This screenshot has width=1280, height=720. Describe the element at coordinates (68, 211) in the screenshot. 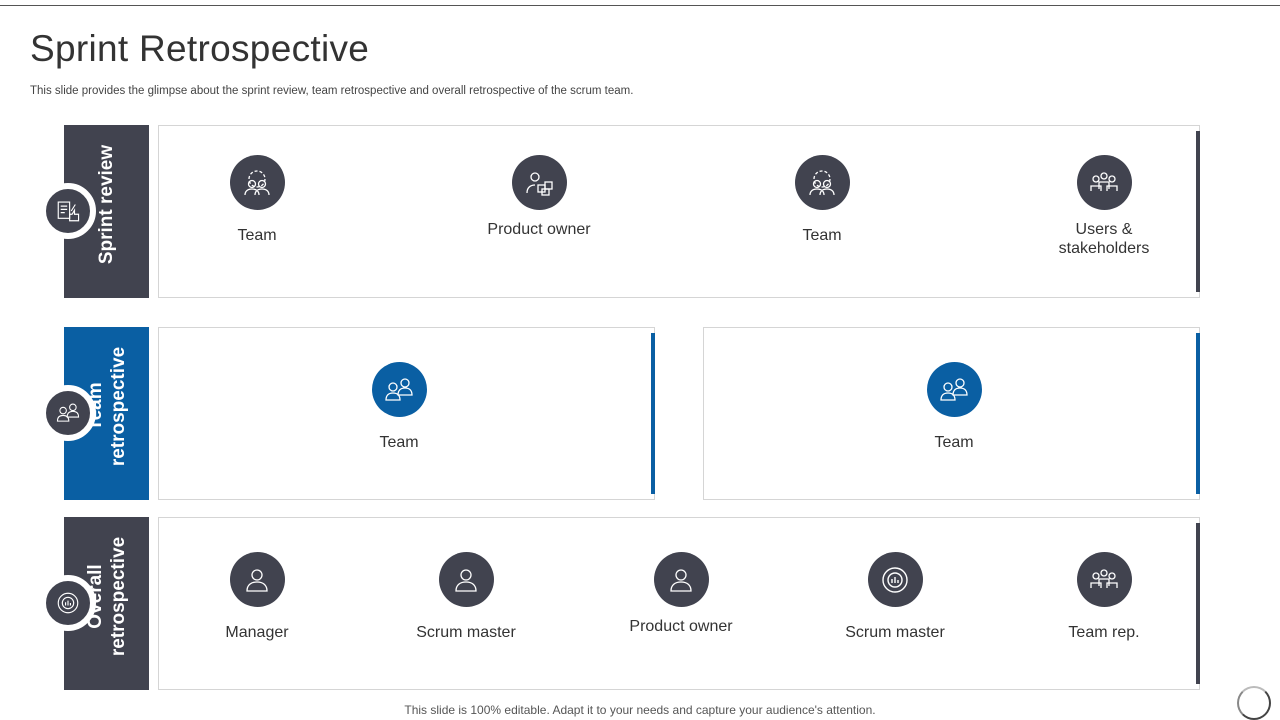

I see `clipboard-thumbs-up-icon` at that location.